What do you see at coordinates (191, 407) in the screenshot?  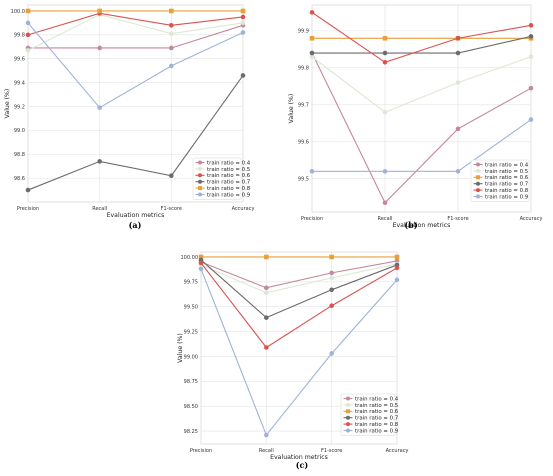 I see `y-tick-label: 98.50` at bounding box center [191, 407].